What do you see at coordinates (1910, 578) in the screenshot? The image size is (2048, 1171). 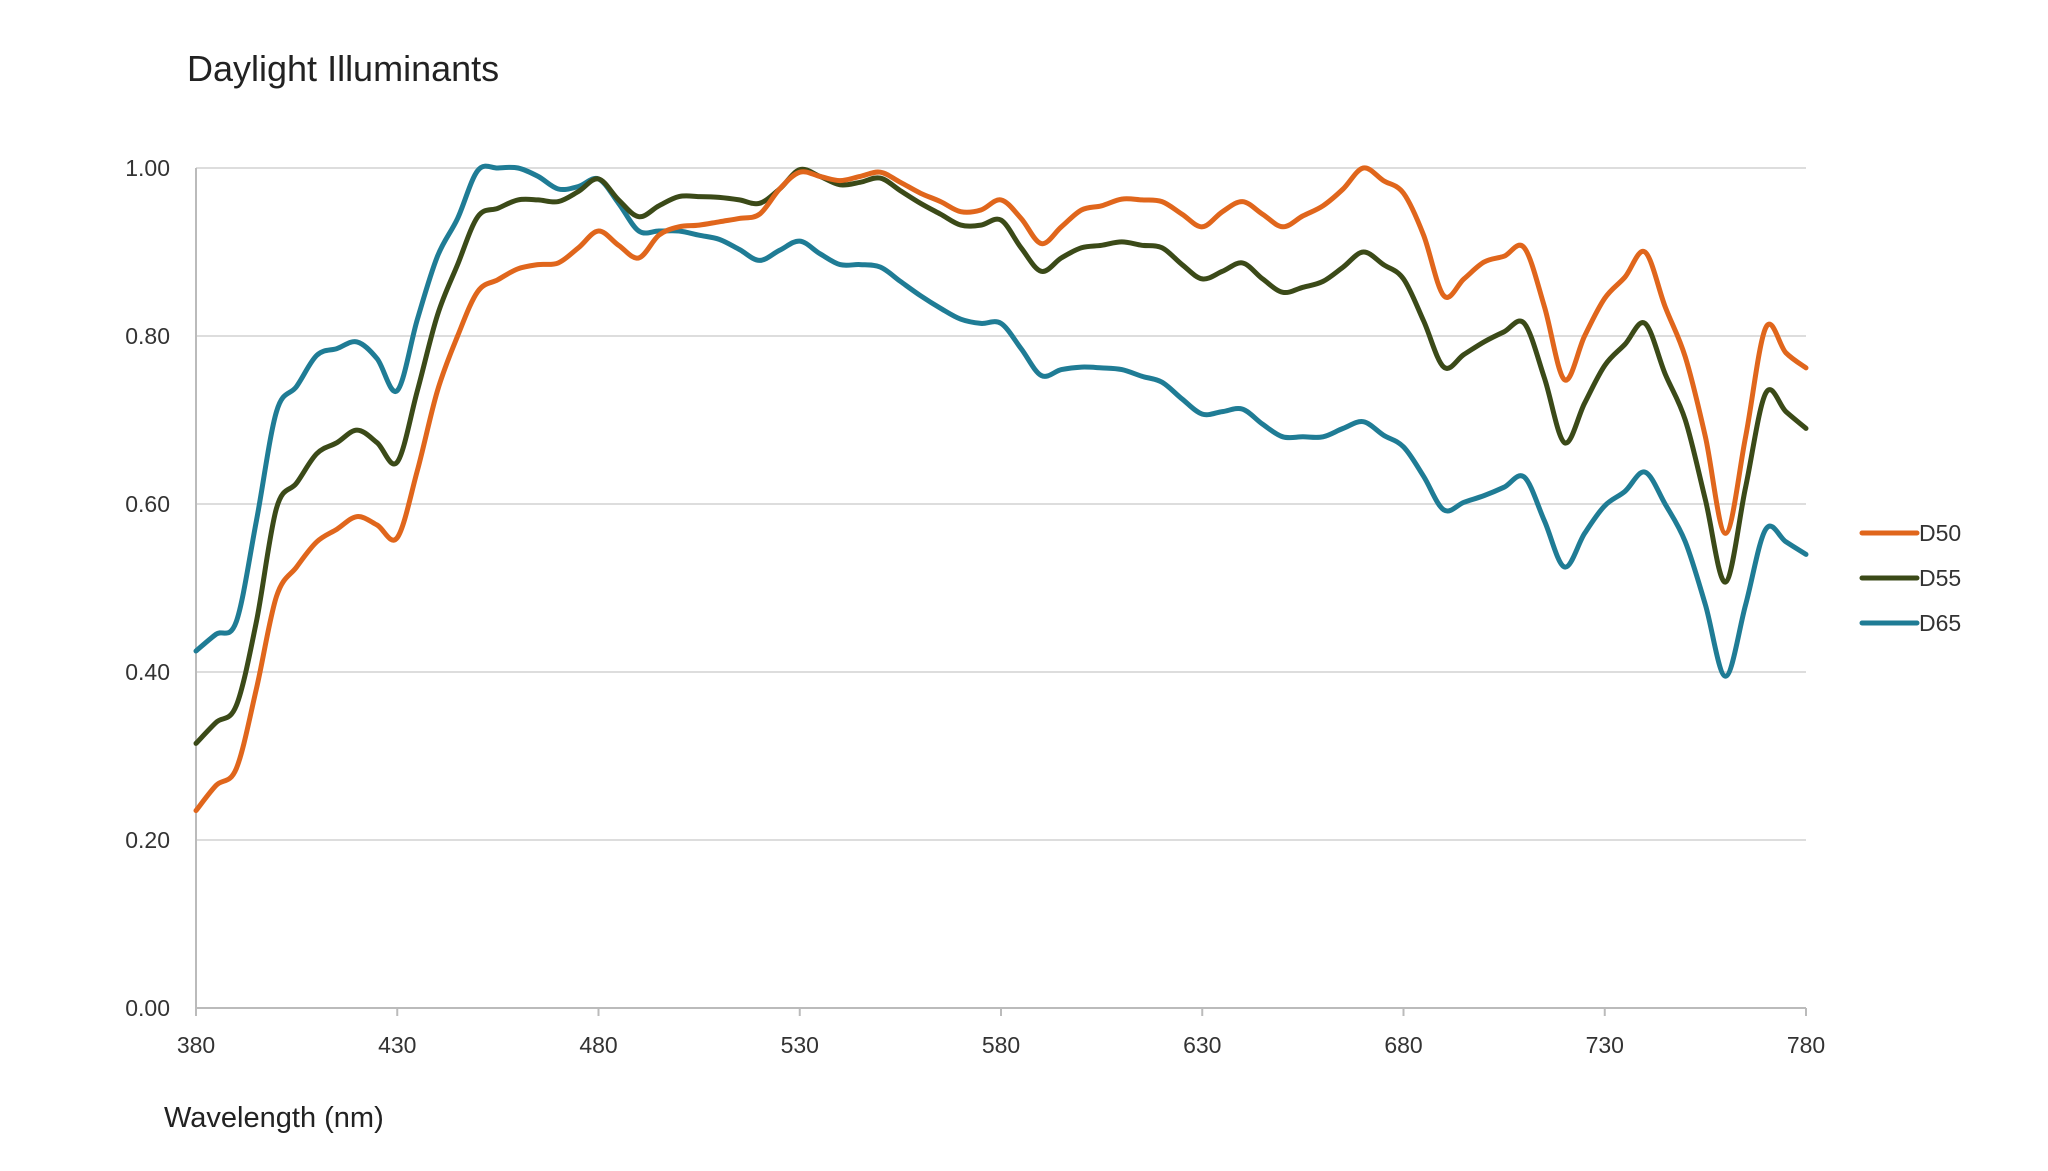 I see `legend: D50 D55 D65` at bounding box center [1910, 578].